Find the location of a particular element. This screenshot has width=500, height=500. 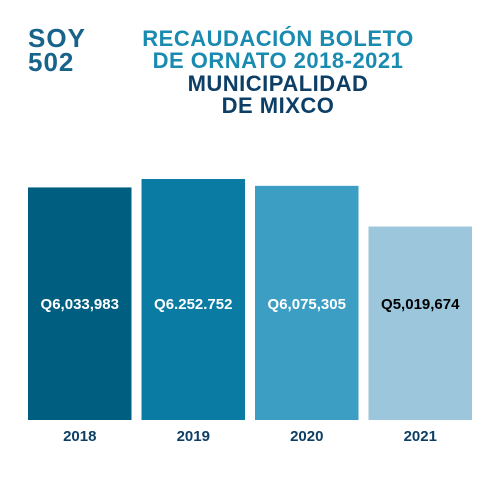

data-label: Q5,019,674 is located at coordinates (420, 304).